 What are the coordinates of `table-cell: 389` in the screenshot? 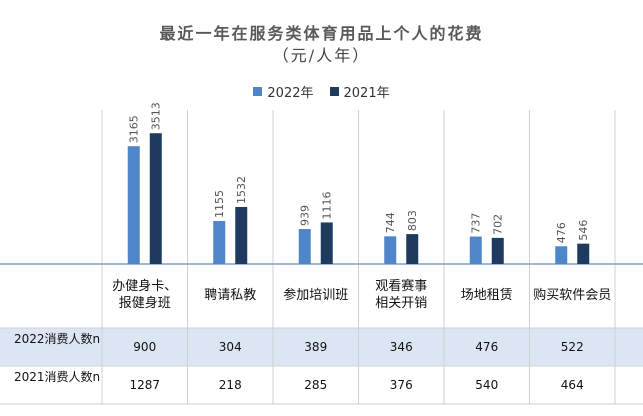 It's located at (316, 347).